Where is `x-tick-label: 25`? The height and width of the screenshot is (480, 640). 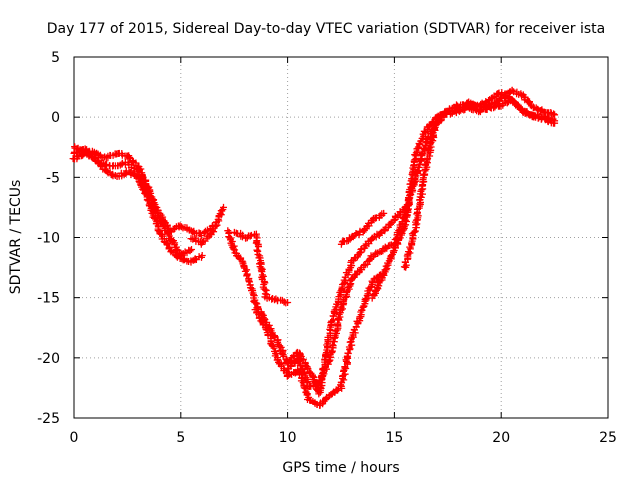 x-tick-label: 25 is located at coordinates (608, 438).